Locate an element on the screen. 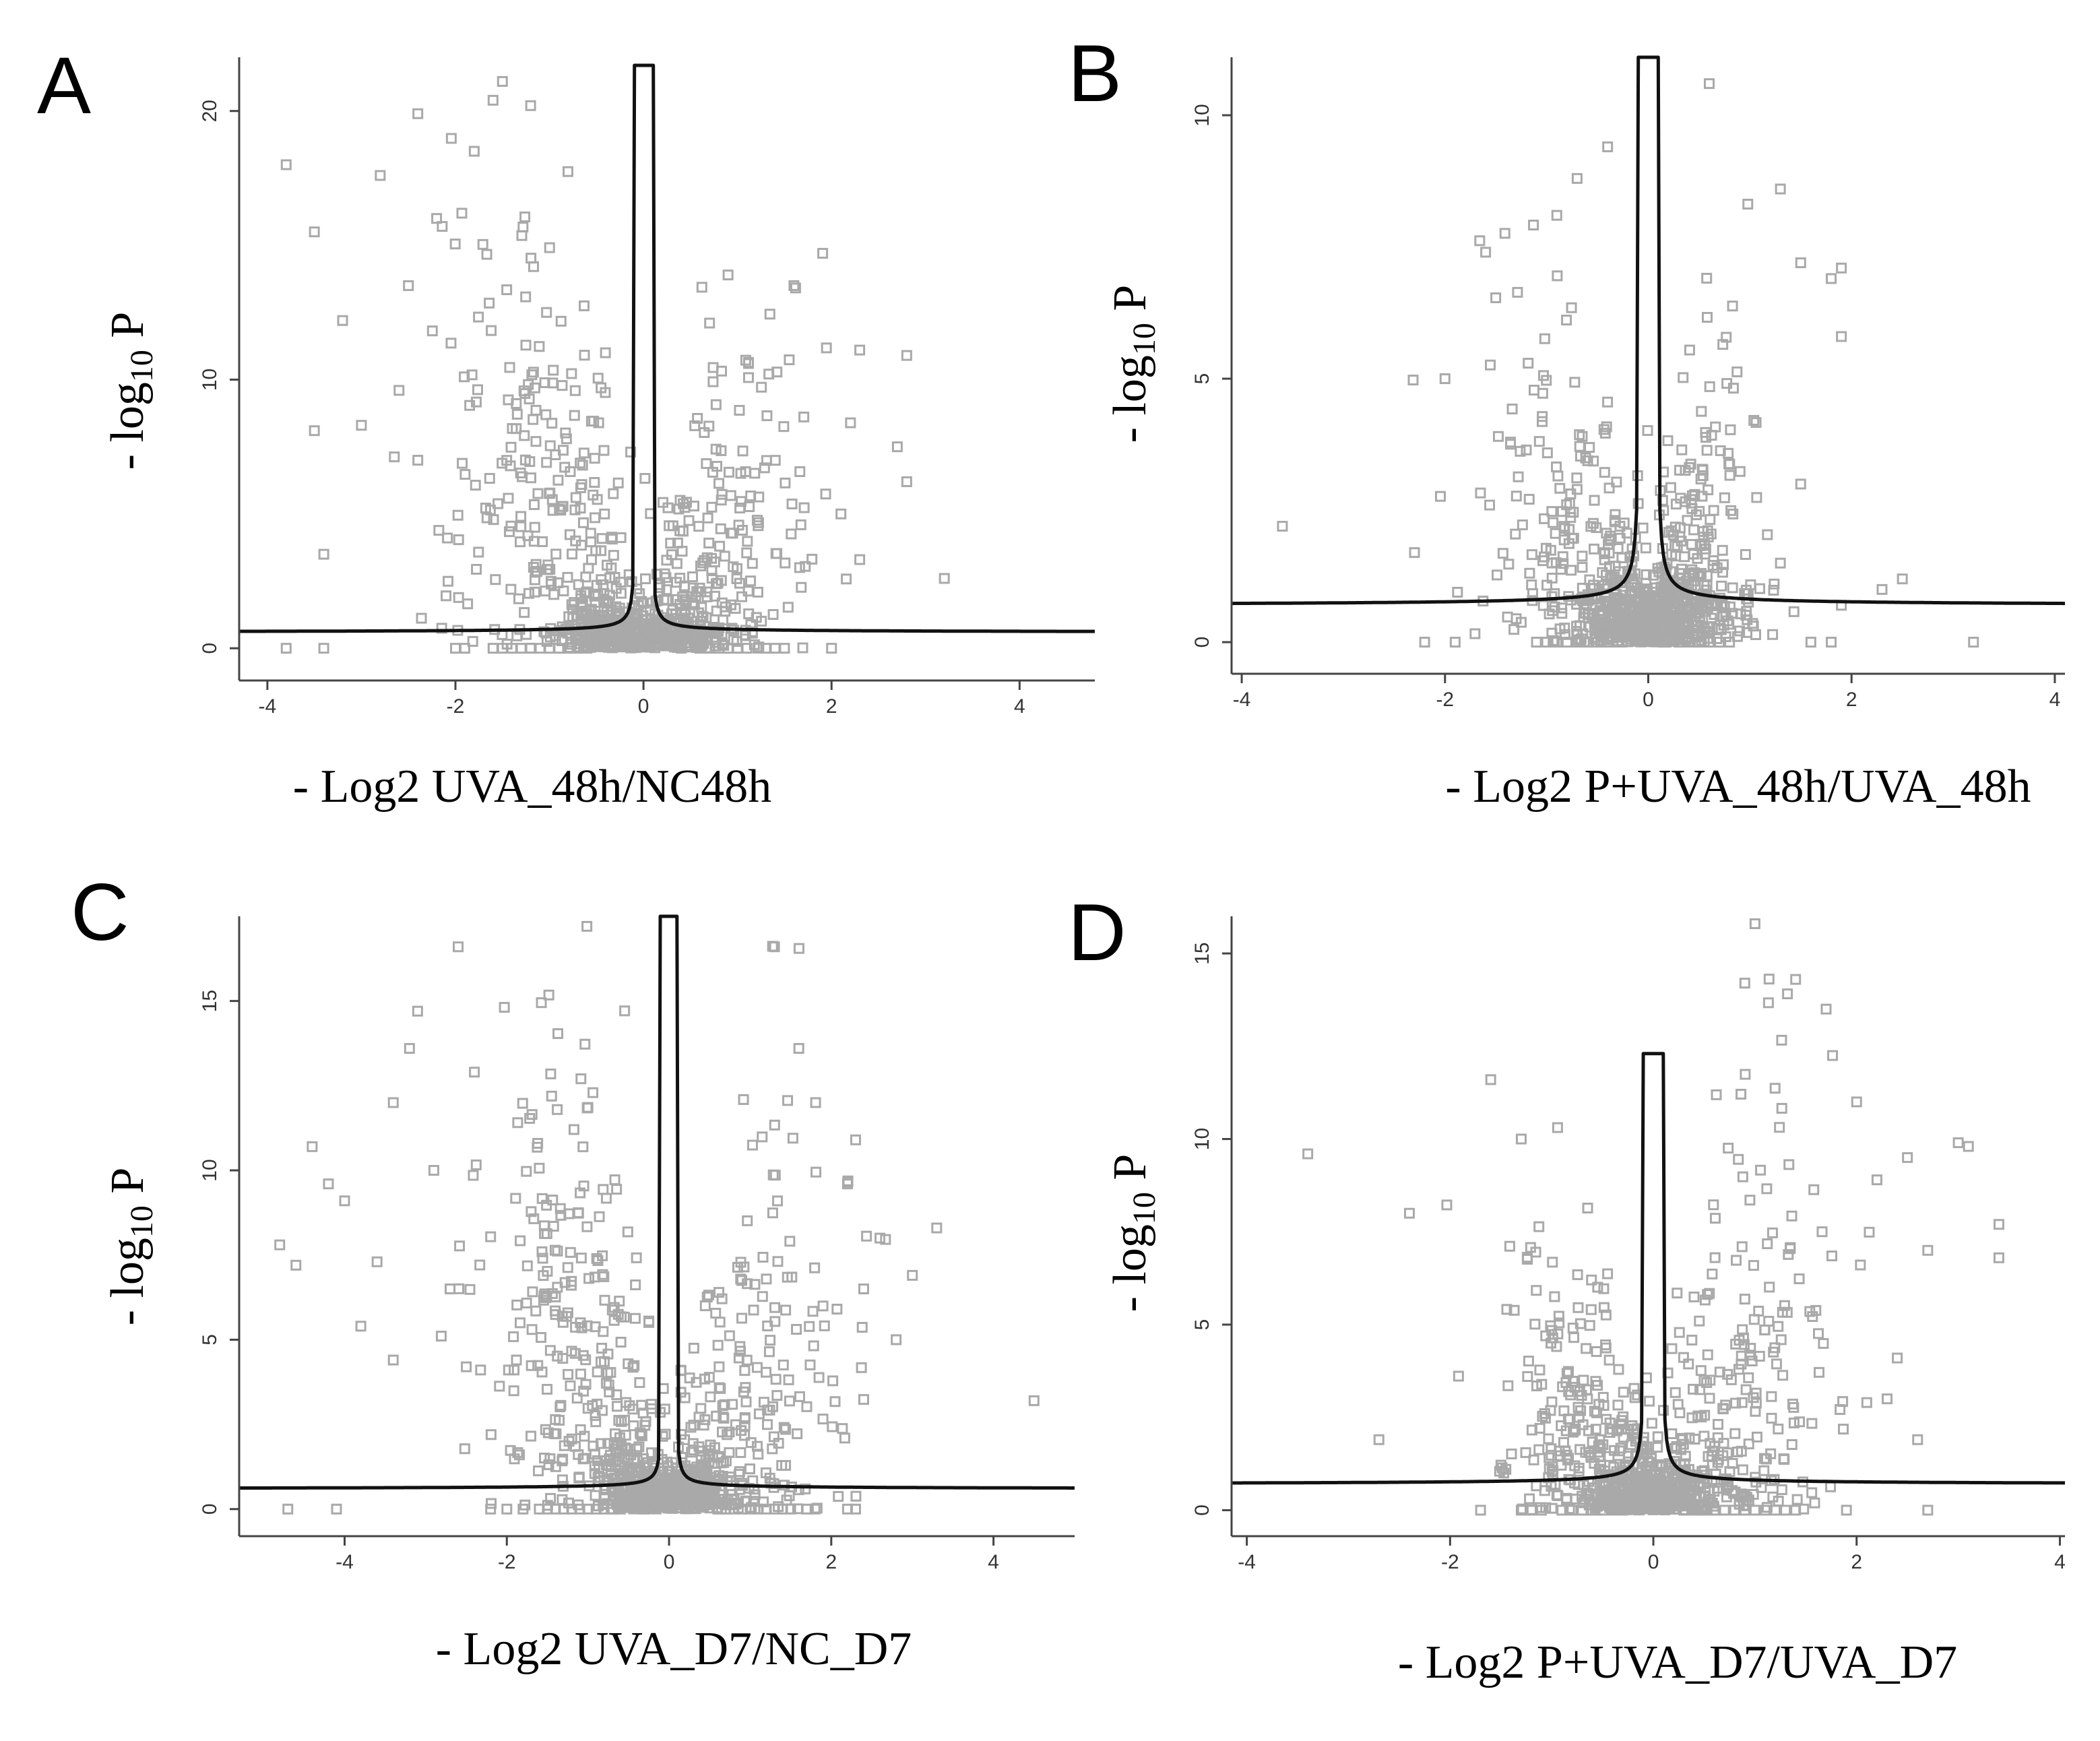 The height and width of the screenshot is (1741, 2100). y-tick-label: 0 is located at coordinates (1202, 642).